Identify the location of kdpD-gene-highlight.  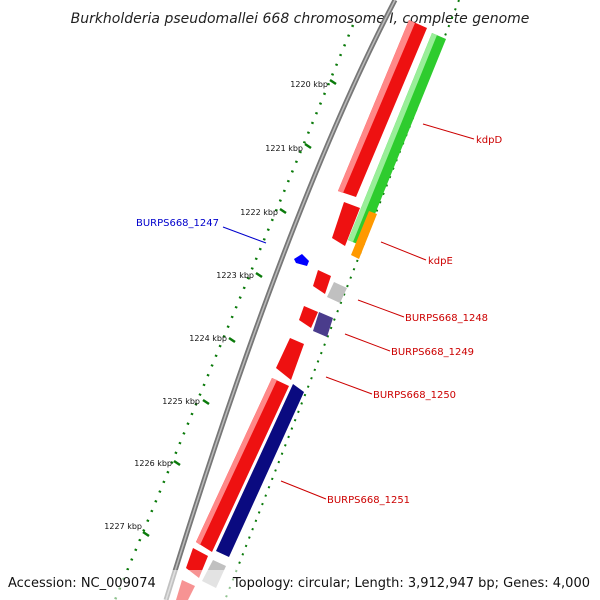
(392, 137).